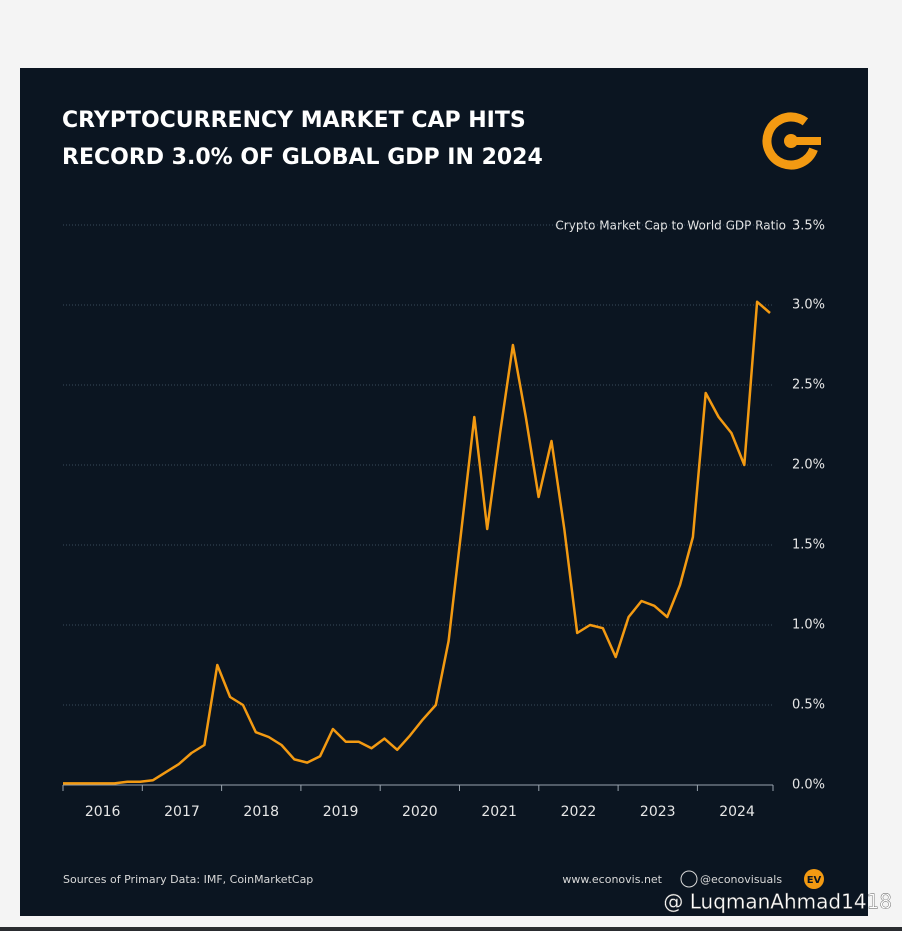  What do you see at coordinates (808, 385) in the screenshot?
I see `y-tick-label: 2.5%` at bounding box center [808, 385].